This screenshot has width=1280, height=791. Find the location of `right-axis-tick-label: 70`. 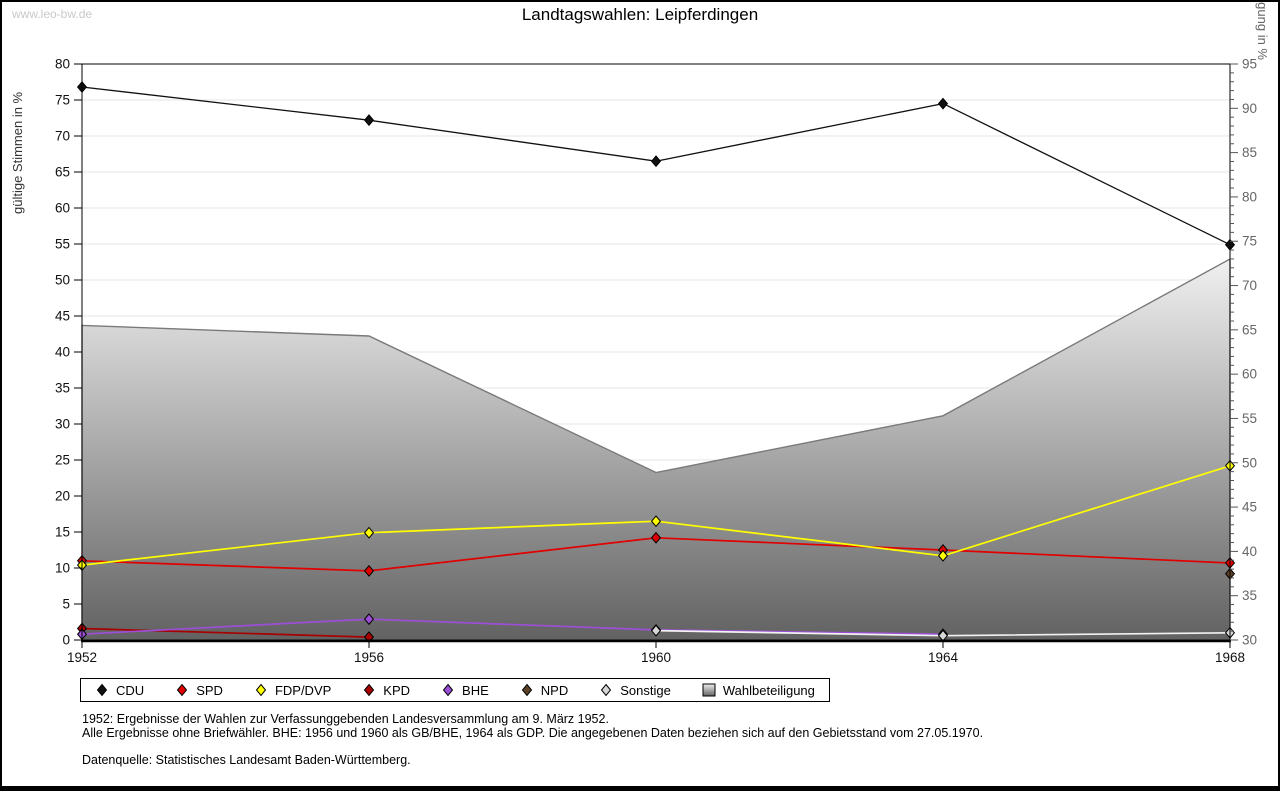

right-axis-tick-label: 70 is located at coordinates (1249, 285).